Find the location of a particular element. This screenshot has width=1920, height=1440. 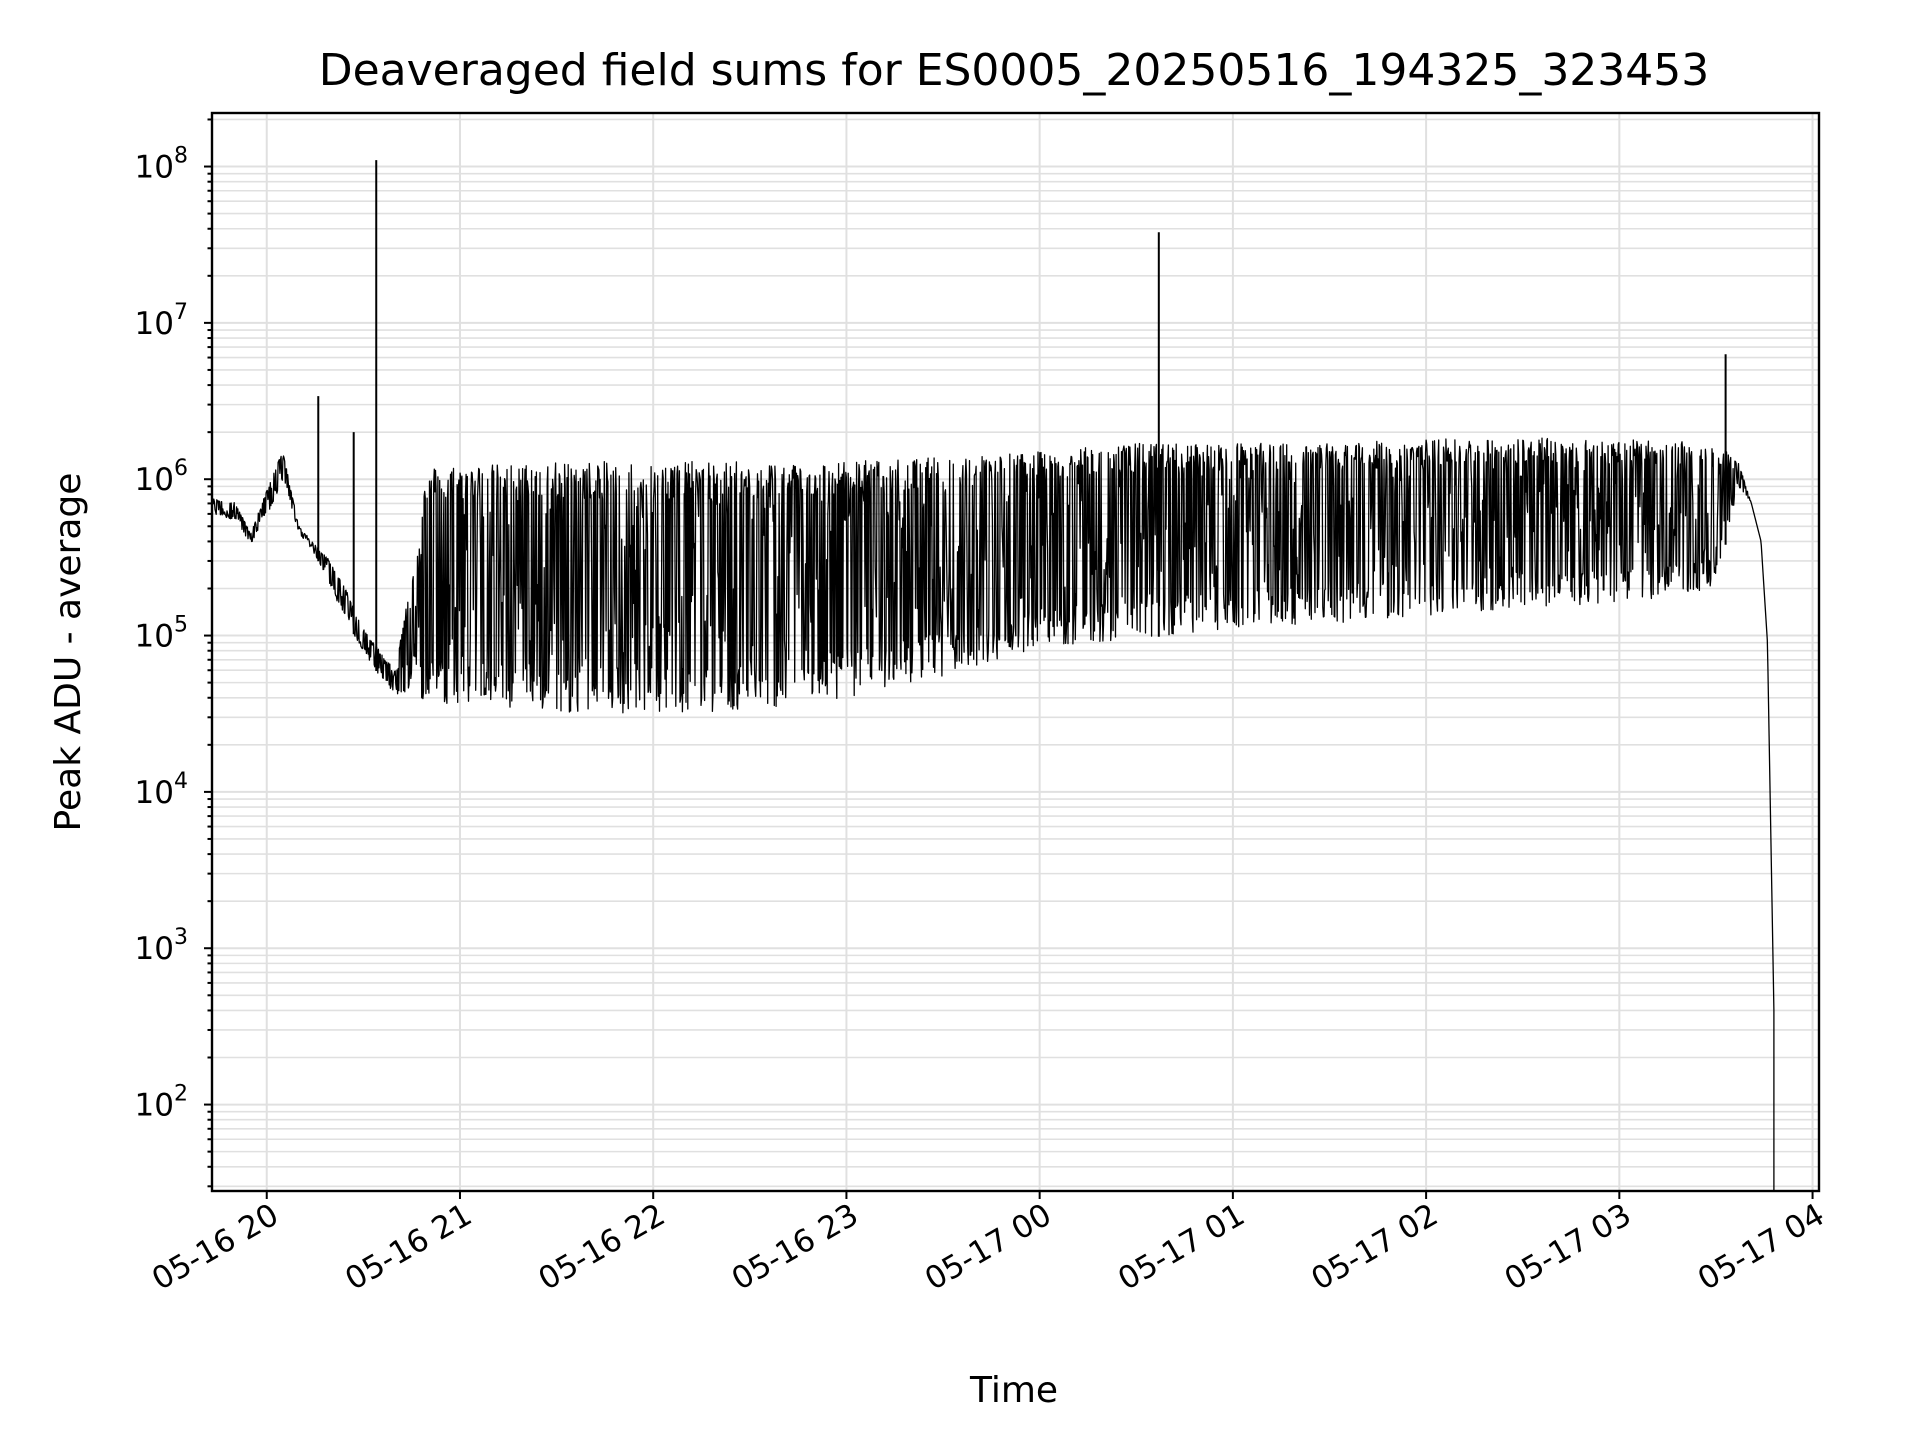

x-axis-label: Time is located at coordinates (1013, 1390).